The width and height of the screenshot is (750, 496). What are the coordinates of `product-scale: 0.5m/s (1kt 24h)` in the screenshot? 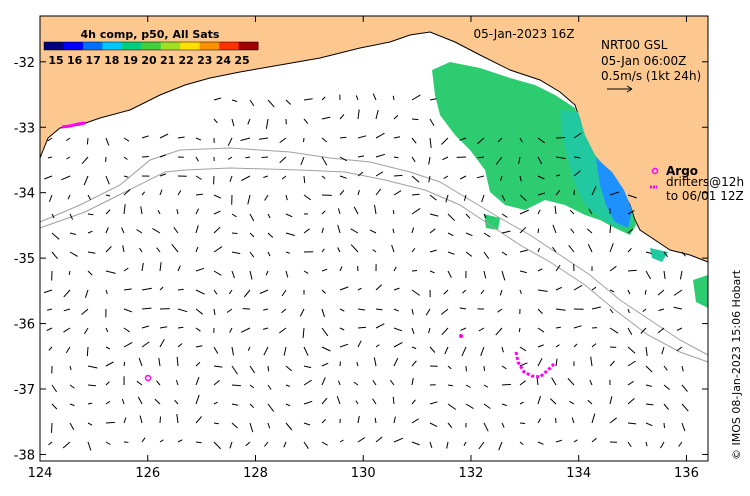 It's located at (651, 76).